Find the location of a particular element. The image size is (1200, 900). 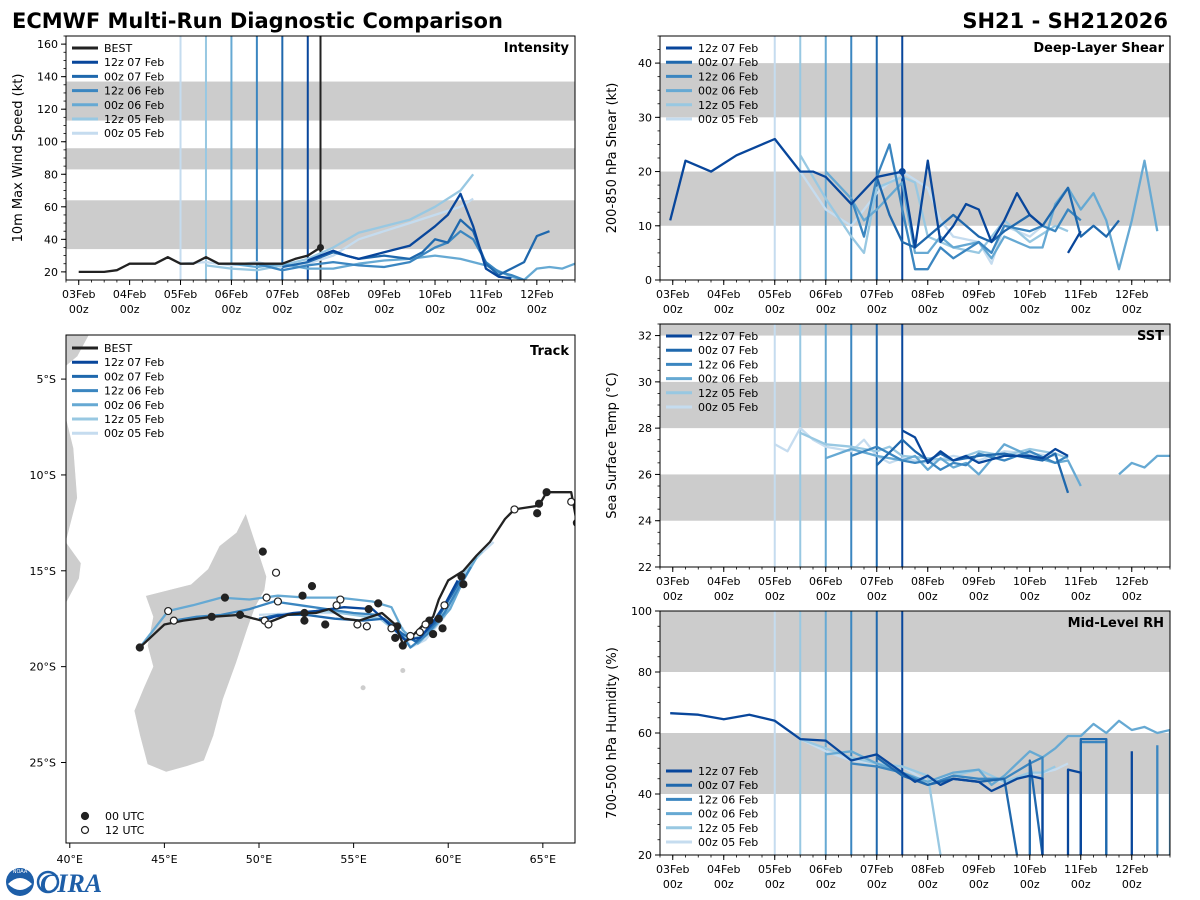

sst-xtick-date-5: 08Feb is located at coordinates (927, 581).